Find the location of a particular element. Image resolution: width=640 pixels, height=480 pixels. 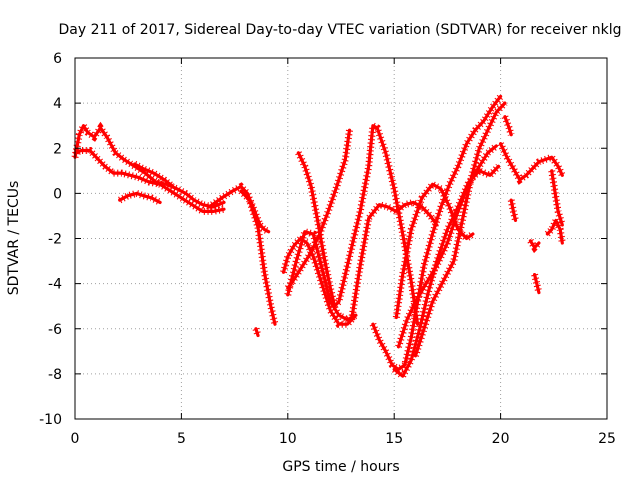

y-tick-label: 4 is located at coordinates (57, 104).